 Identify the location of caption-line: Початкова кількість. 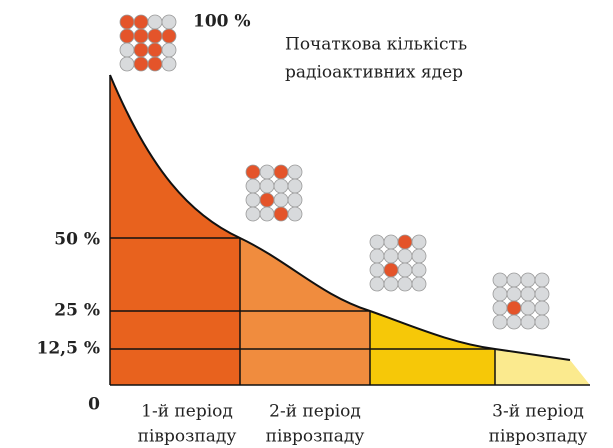
(376, 45).